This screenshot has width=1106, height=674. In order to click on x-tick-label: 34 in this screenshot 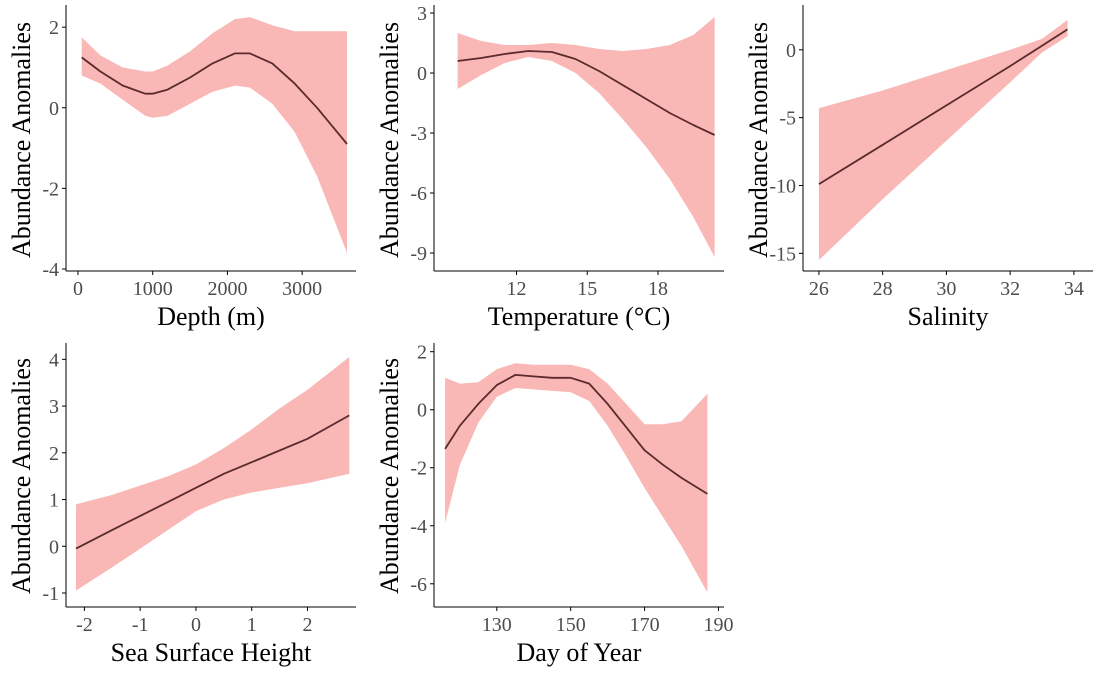, I will do `click(1074, 289)`.